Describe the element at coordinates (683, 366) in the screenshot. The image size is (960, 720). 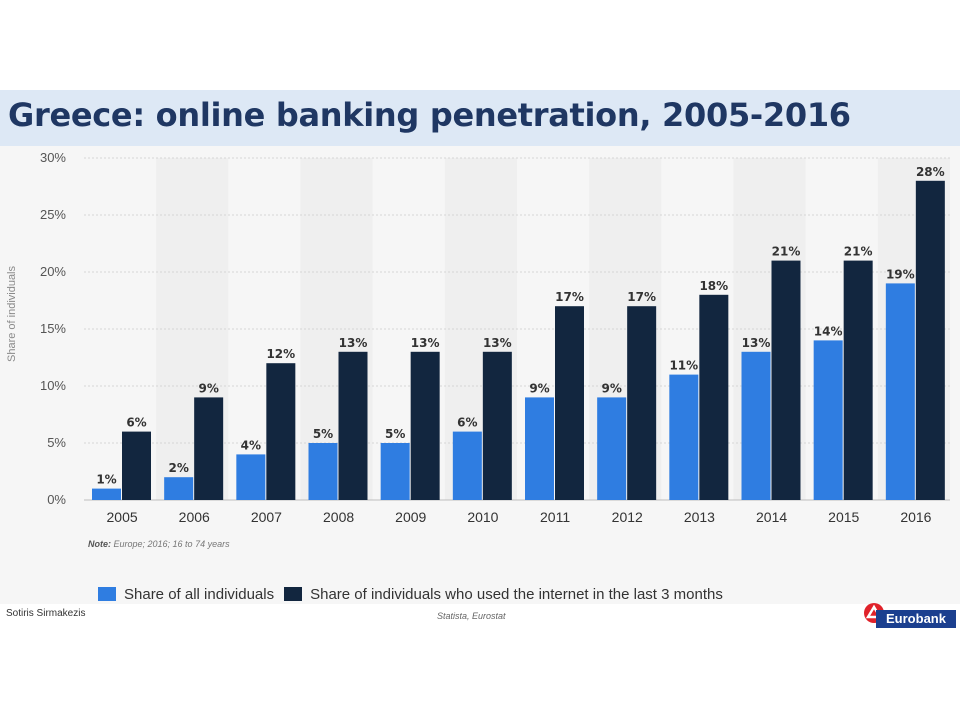
I see `data-label: 11%` at that location.